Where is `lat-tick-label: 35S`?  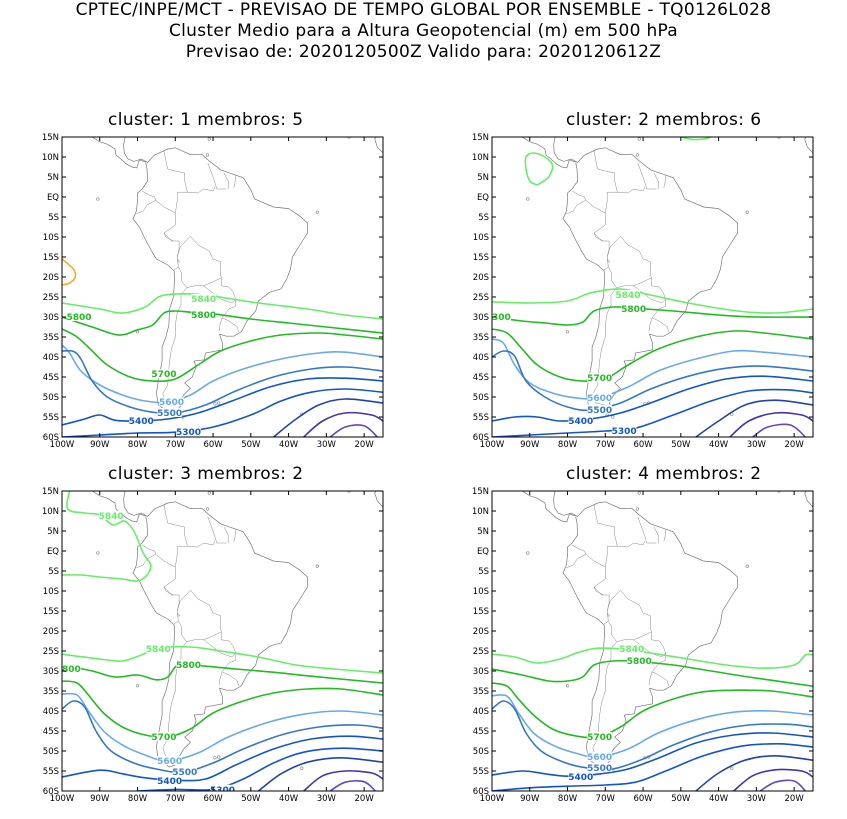
lat-tick-label: 35S is located at coordinates (51, 692).